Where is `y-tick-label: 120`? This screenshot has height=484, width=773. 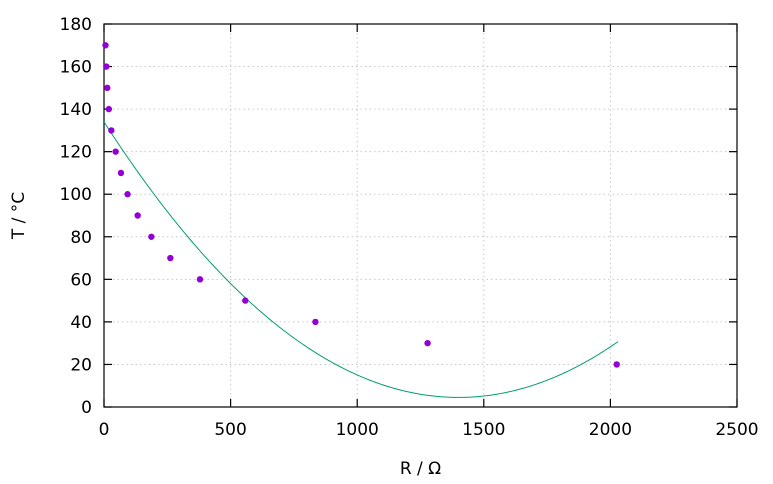
y-tick-label: 120 is located at coordinates (76, 153).